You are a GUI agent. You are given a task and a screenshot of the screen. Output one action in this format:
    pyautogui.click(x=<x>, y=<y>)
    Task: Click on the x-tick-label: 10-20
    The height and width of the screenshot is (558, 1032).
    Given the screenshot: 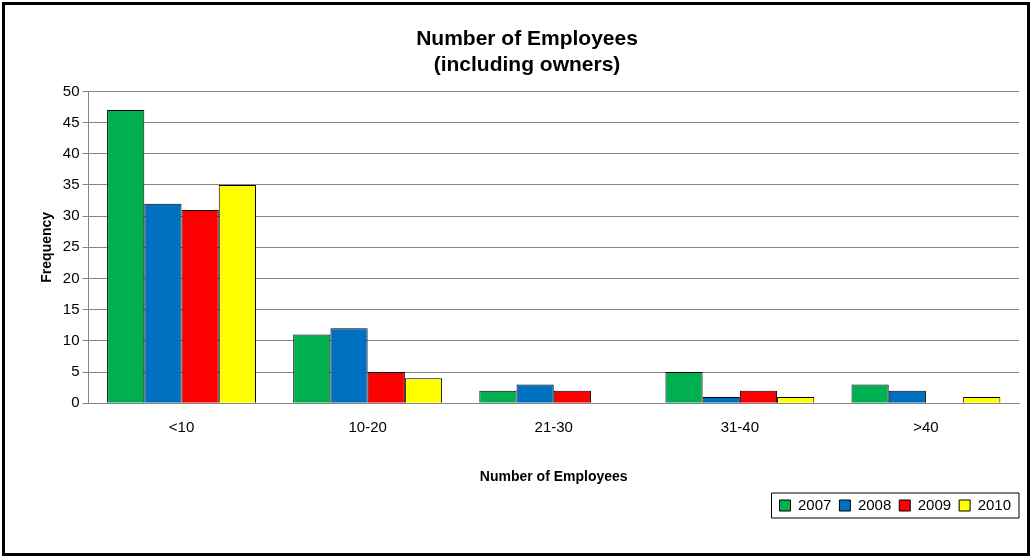 What is the action you would take?
    pyautogui.click(x=367, y=427)
    